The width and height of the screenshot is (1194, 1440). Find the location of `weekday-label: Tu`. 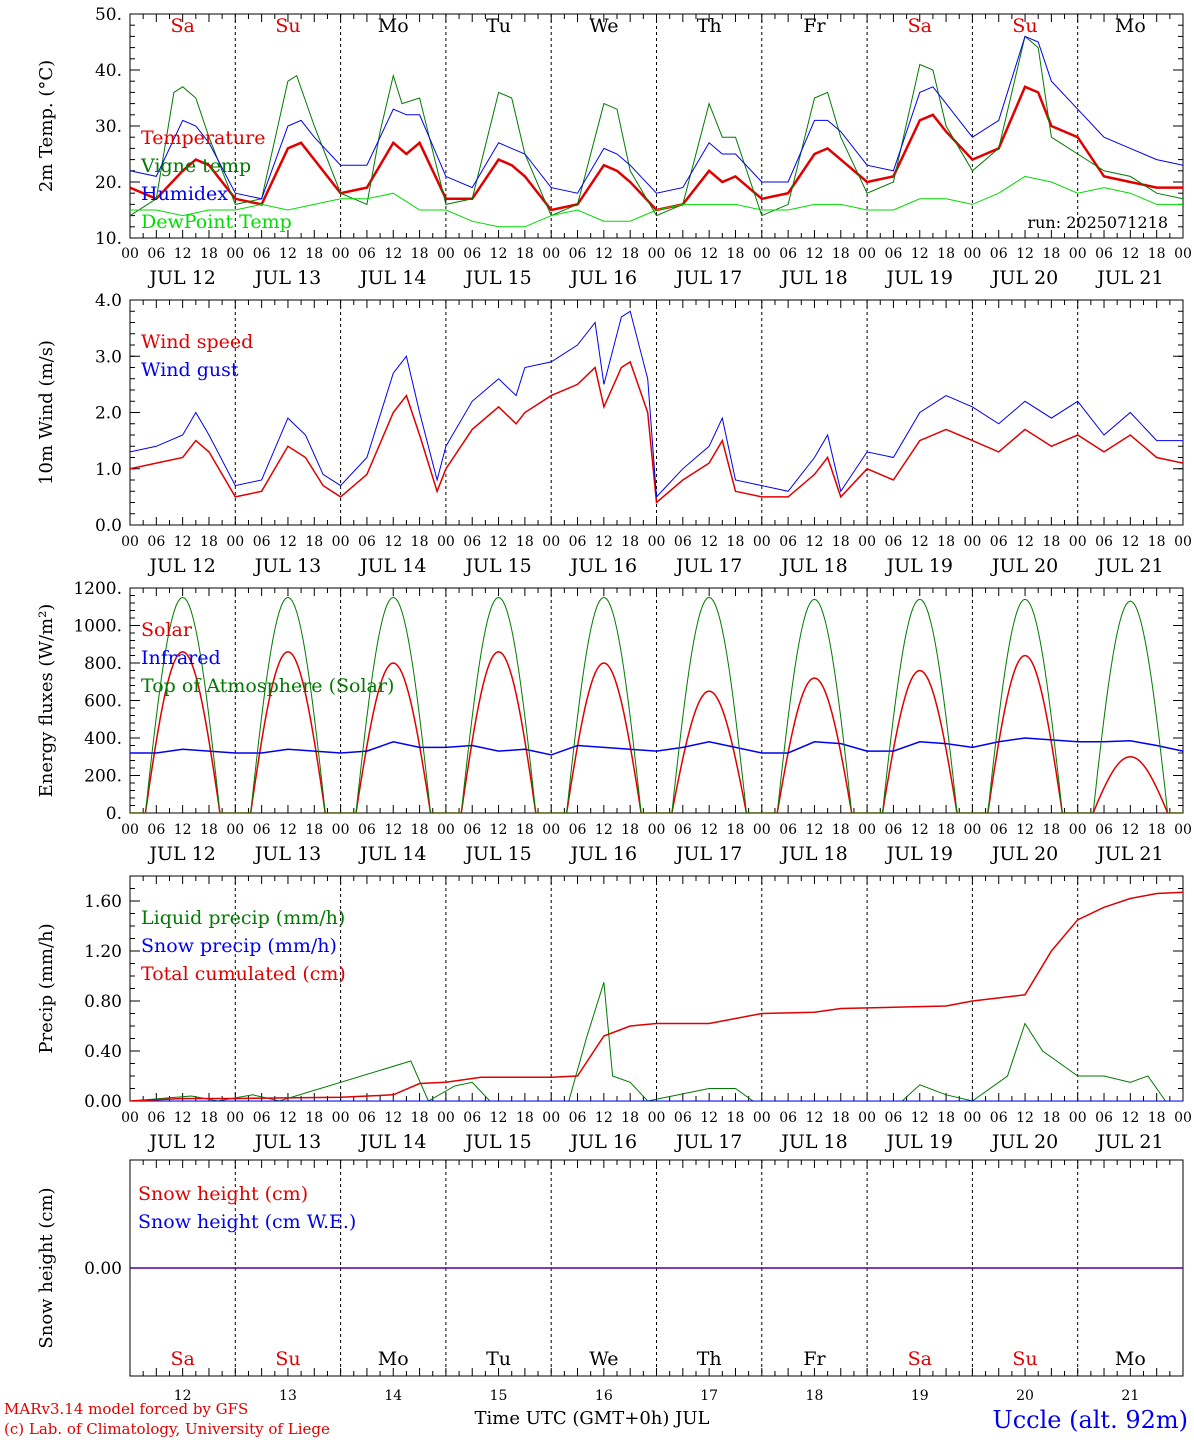

weekday-label: Tu is located at coordinates (498, 1359).